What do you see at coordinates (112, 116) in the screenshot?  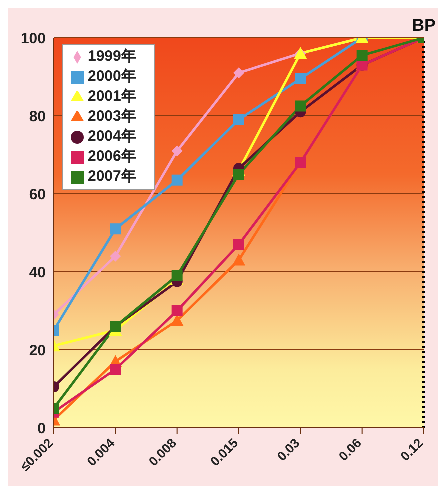 I see `legend-label: 2003年` at bounding box center [112, 116].